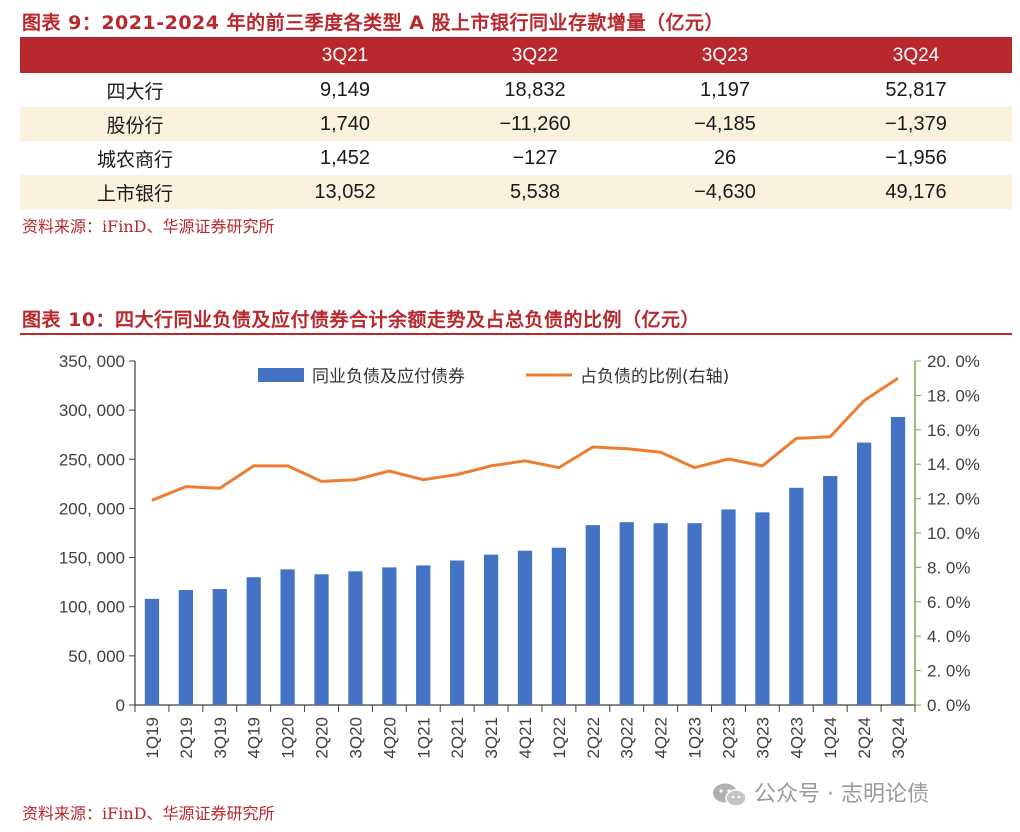 This screenshot has height=832, width=1020. Describe the element at coordinates (725, 89) in the screenshot. I see `table-cell: 1,197` at that location.